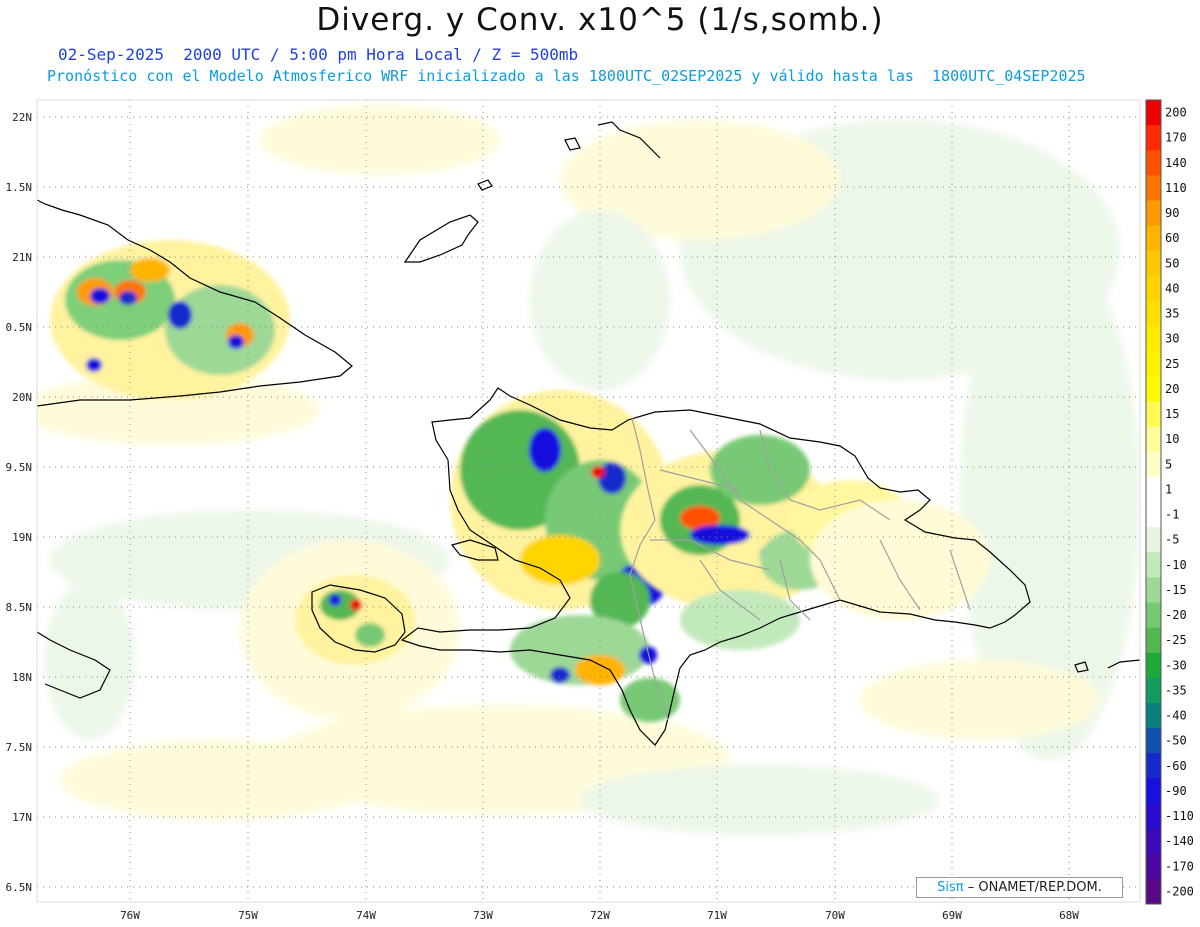 The height and width of the screenshot is (927, 1200). What do you see at coordinates (22, 117) in the screenshot?
I see `lat-label: 22N` at bounding box center [22, 117].